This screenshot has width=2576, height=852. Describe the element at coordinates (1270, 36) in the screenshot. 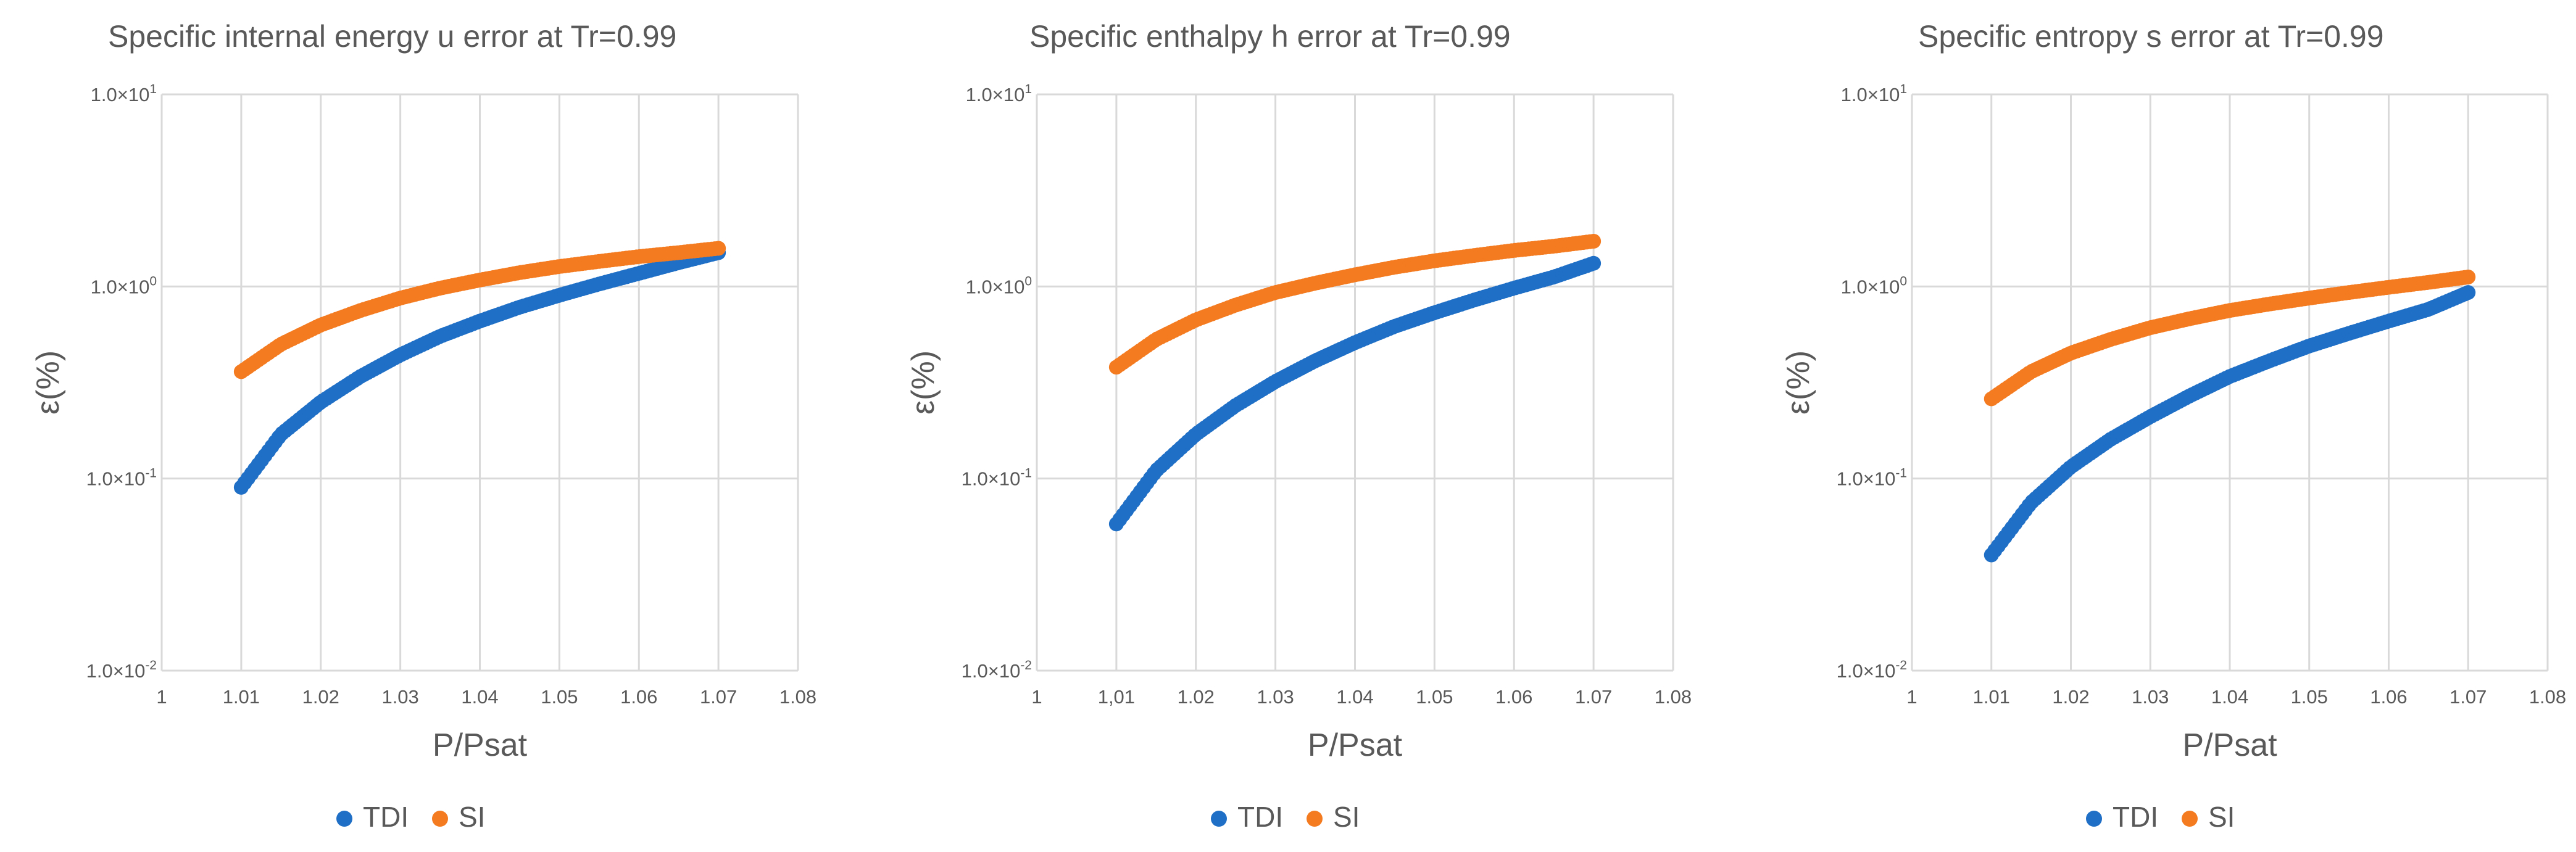

I see `chart-title: Specific enthalpy h error at Tr=0.99` at that location.